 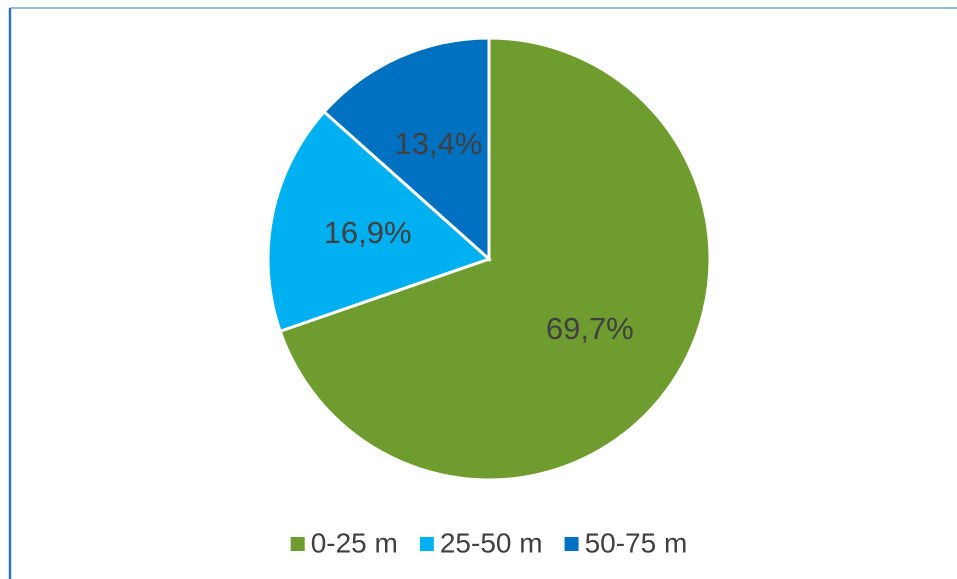 I want to click on data-label: 69,7%, so click(x=590, y=328).